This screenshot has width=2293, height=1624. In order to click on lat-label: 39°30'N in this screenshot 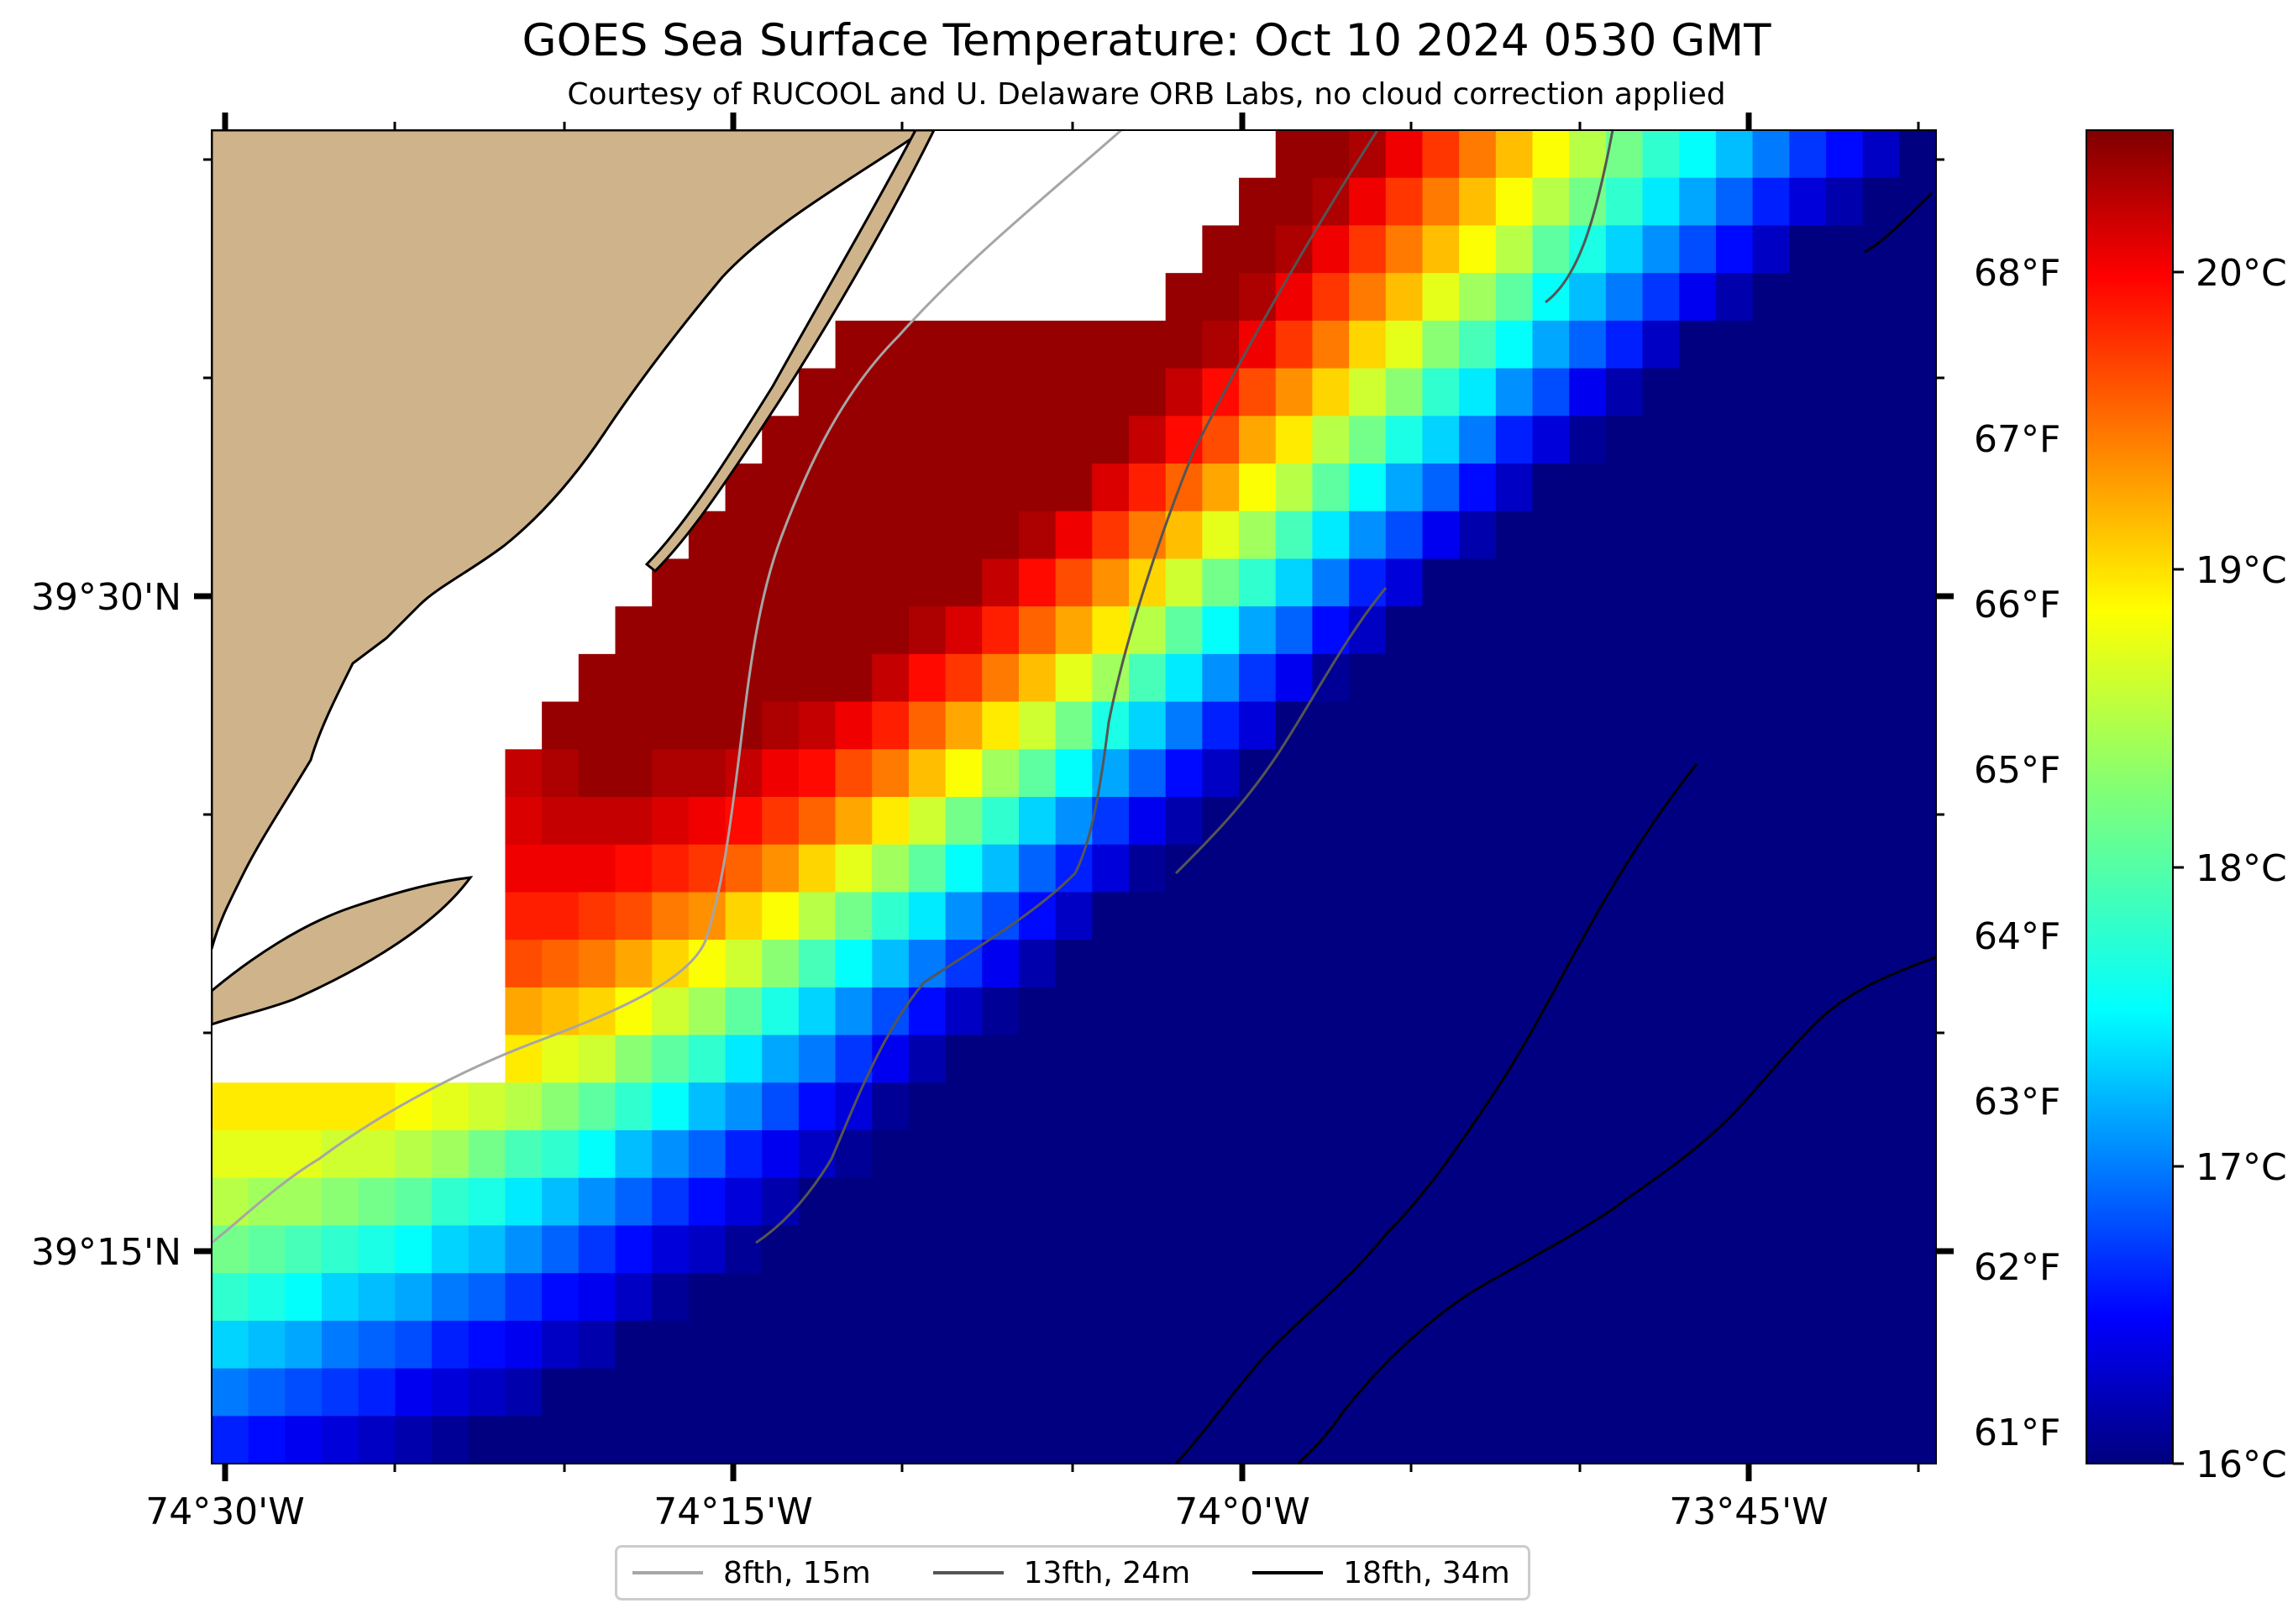, I will do `click(106, 597)`.